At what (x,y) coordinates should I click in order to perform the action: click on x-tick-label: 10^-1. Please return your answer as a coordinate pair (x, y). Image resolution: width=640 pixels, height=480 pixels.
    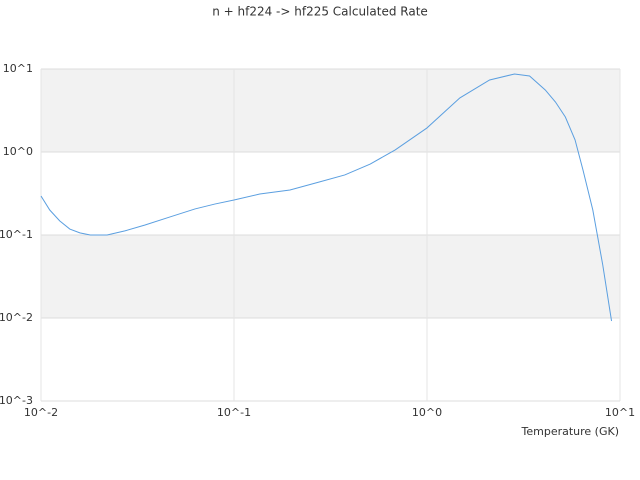
    Looking at the image, I should click on (234, 412).